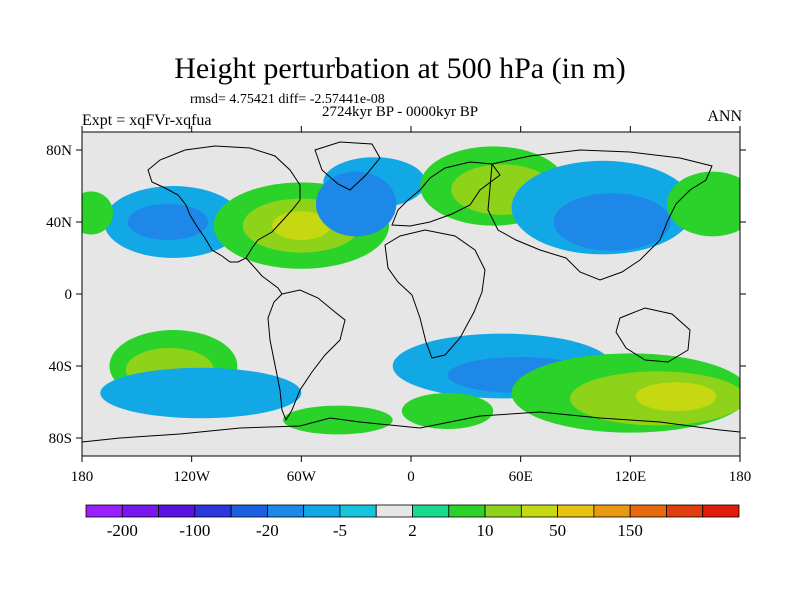  Describe the element at coordinates (724, 116) in the screenshot. I see `season-label: ANN` at that location.